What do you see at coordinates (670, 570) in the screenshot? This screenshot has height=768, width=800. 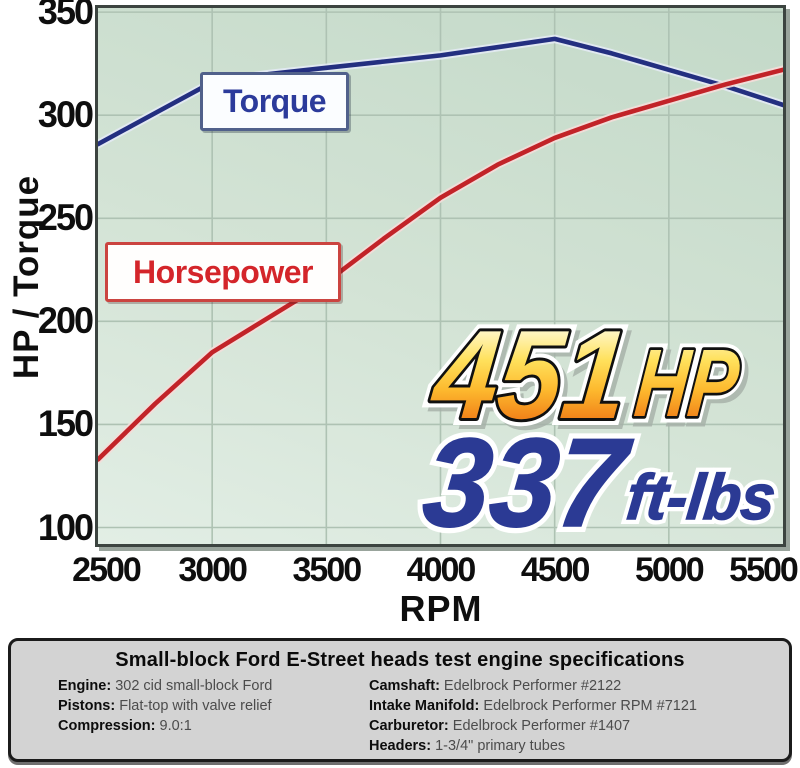 I see `x-tick-label: 5000` at bounding box center [670, 570].